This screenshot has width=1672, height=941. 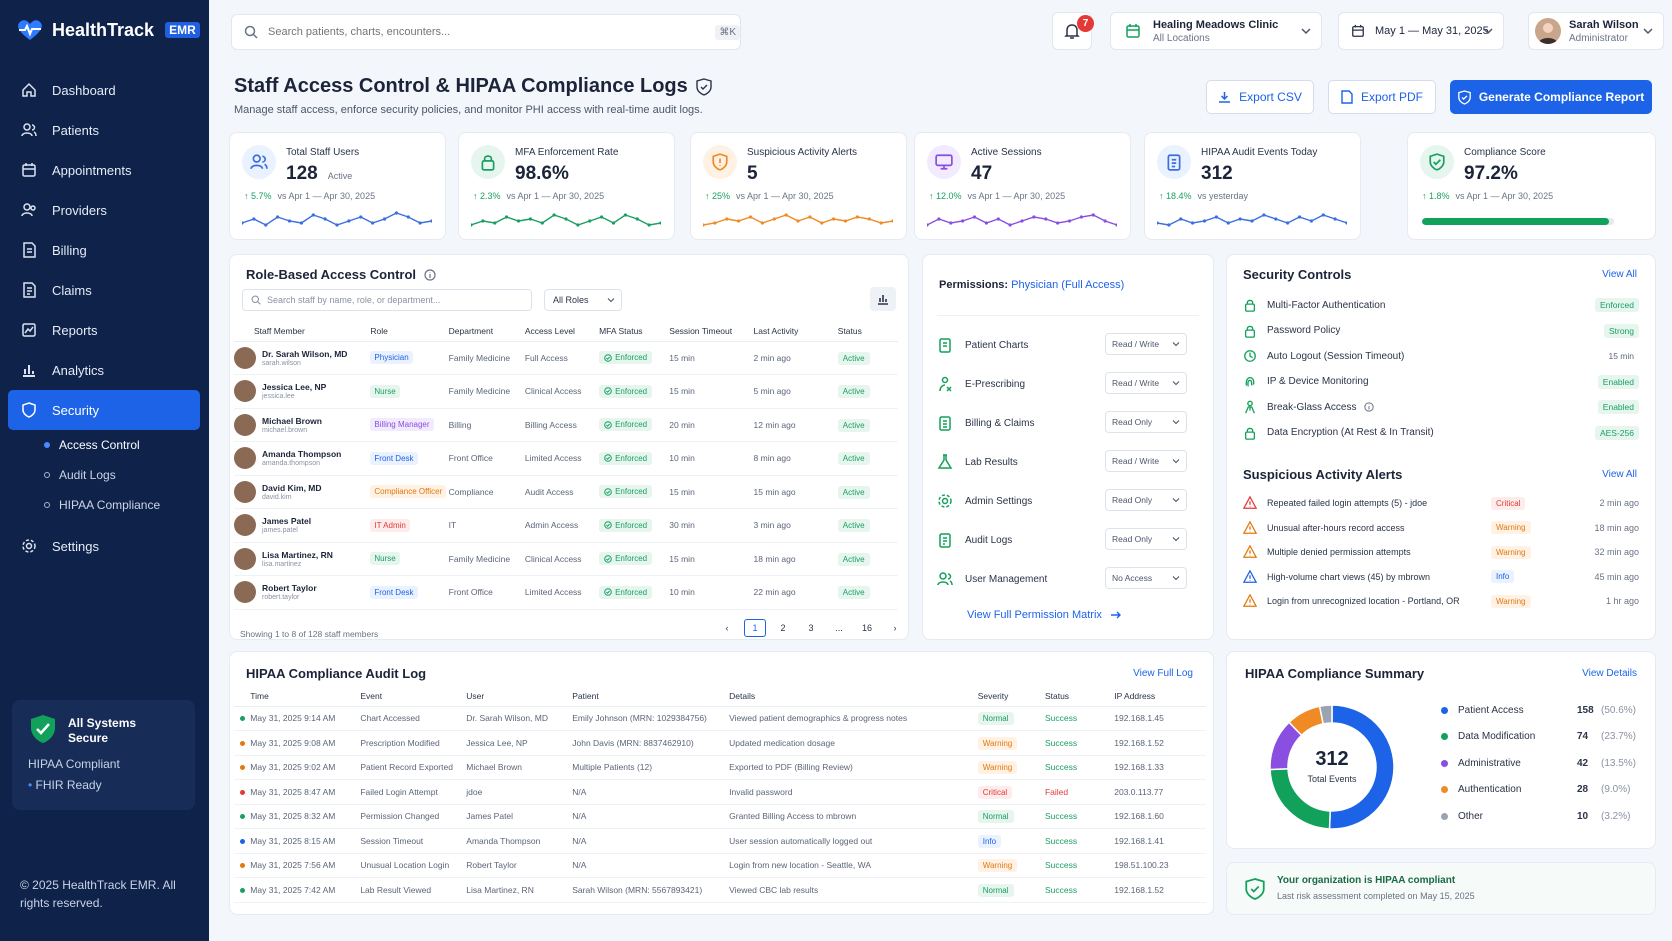 What do you see at coordinates (1536, 790) in the screenshot?
I see `legend-item: Authentication 28 (9.0%)` at bounding box center [1536, 790].